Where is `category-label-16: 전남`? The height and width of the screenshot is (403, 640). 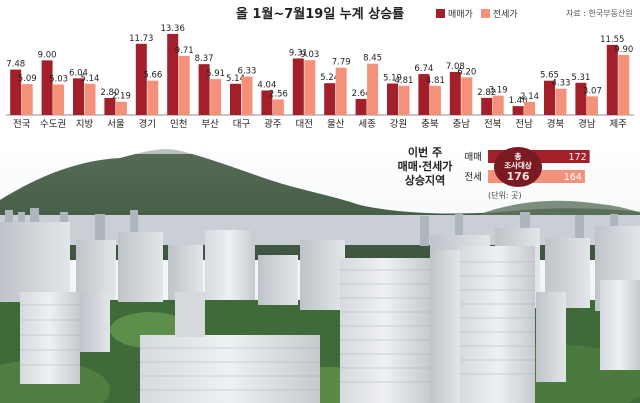
category-label-16: 전남 is located at coordinates (524, 124).